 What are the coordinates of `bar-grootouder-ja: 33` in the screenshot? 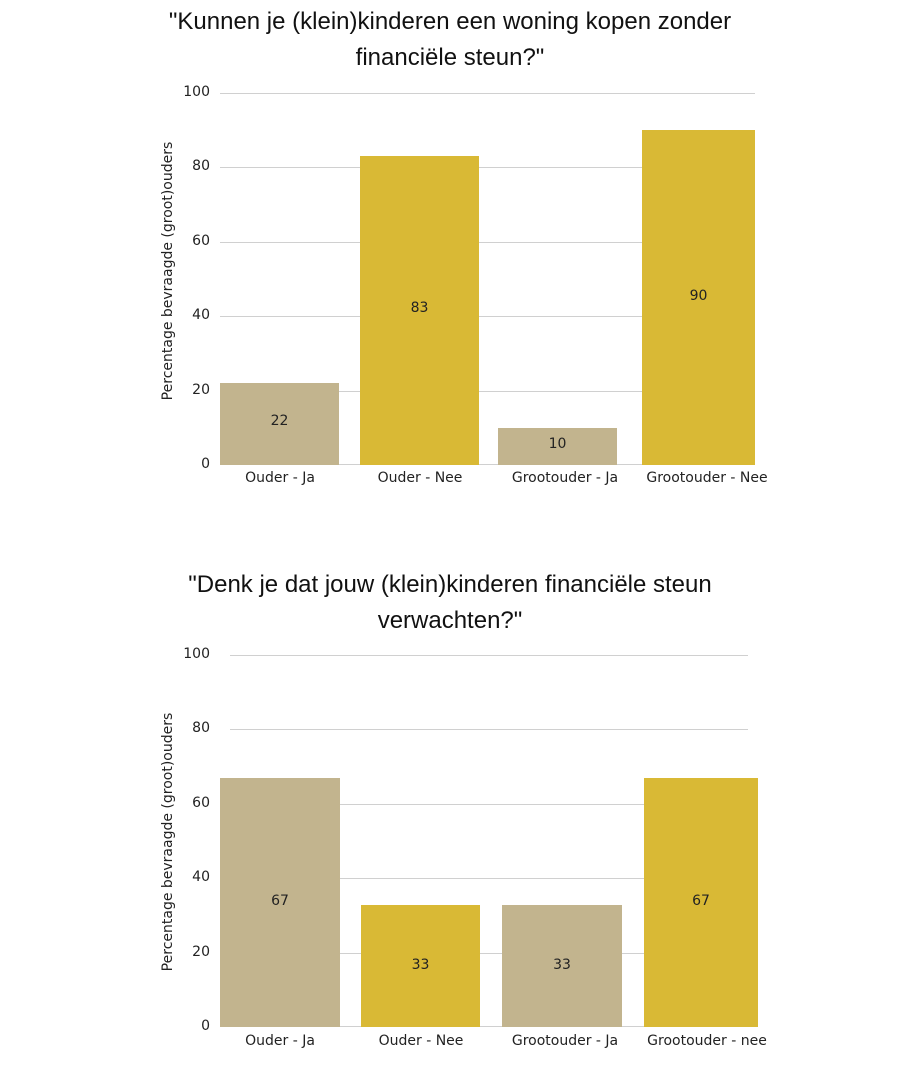 It's located at (562, 966).